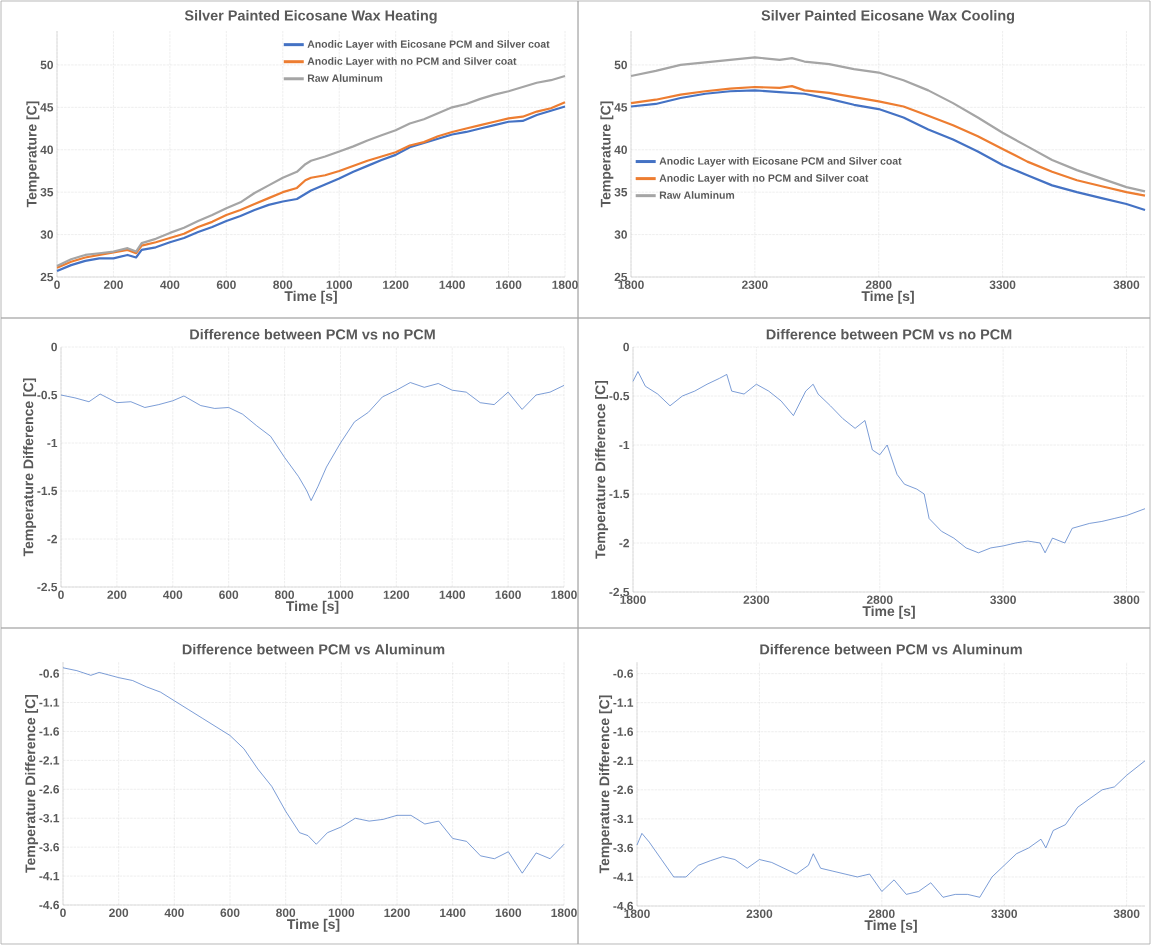 The width and height of the screenshot is (1151, 945). What do you see at coordinates (49, 760) in the screenshot?
I see `y-tick-label: -2.1` at bounding box center [49, 760].